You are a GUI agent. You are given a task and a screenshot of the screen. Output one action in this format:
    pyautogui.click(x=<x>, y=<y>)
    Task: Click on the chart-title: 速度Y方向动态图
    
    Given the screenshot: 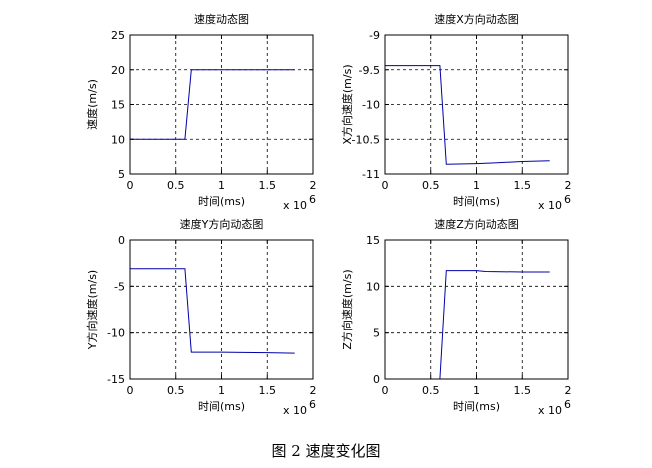 What is the action you would take?
    pyautogui.click(x=222, y=224)
    